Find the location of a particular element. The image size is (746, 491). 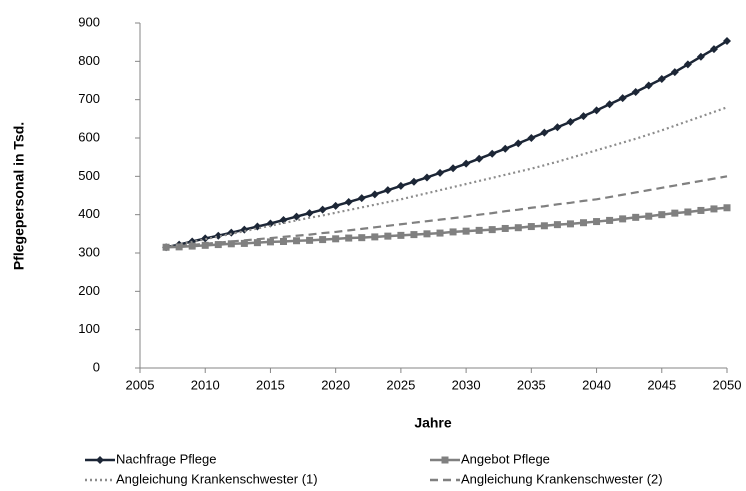

y-tick-label: 800 is located at coordinates (89, 60).